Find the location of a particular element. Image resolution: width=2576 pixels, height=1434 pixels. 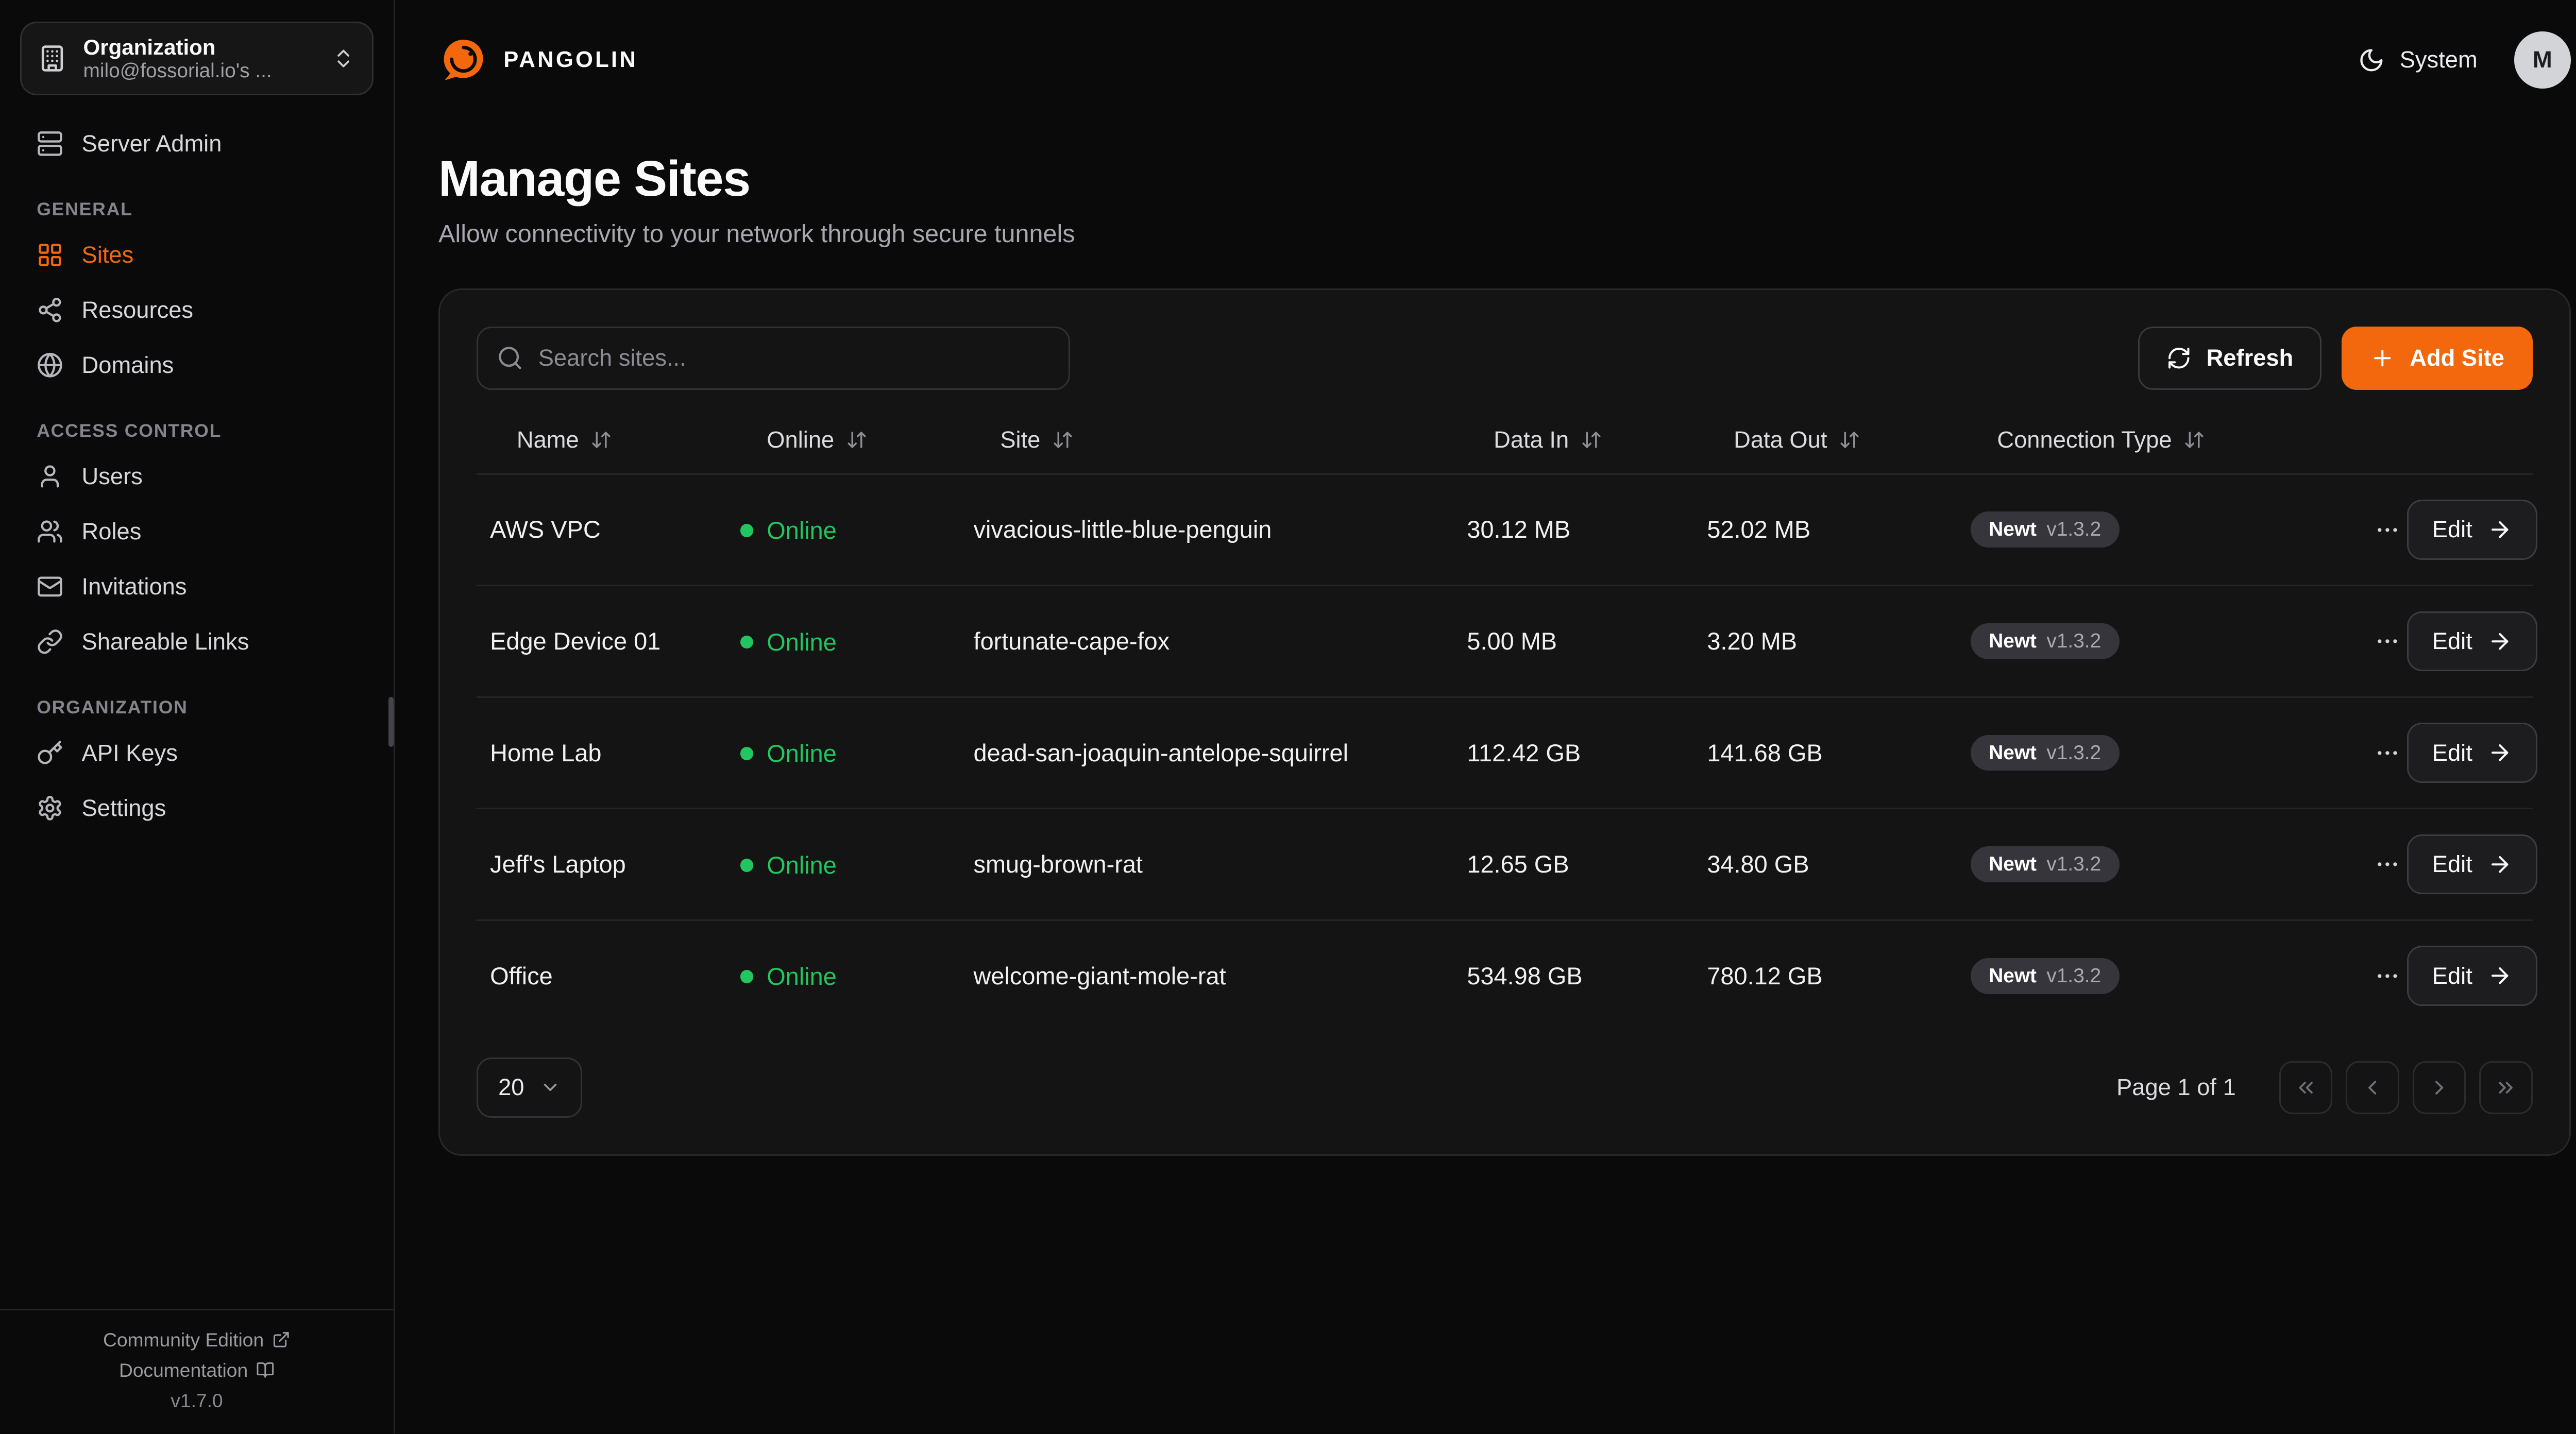

sidebar-item-domains: Domains is located at coordinates (197, 365).